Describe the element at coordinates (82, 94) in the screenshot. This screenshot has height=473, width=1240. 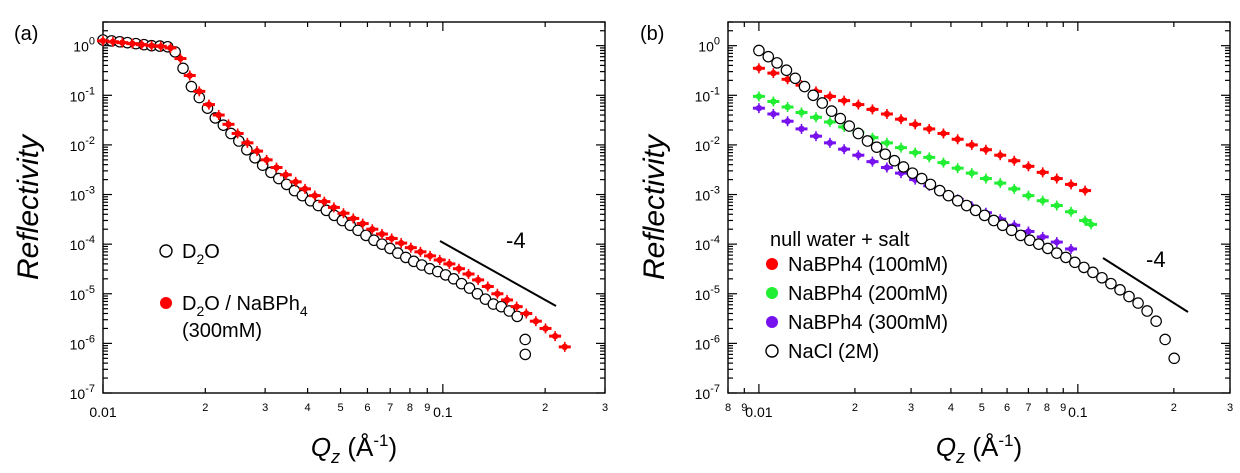
I see `y-tick-label: 10⁻¹` at that location.